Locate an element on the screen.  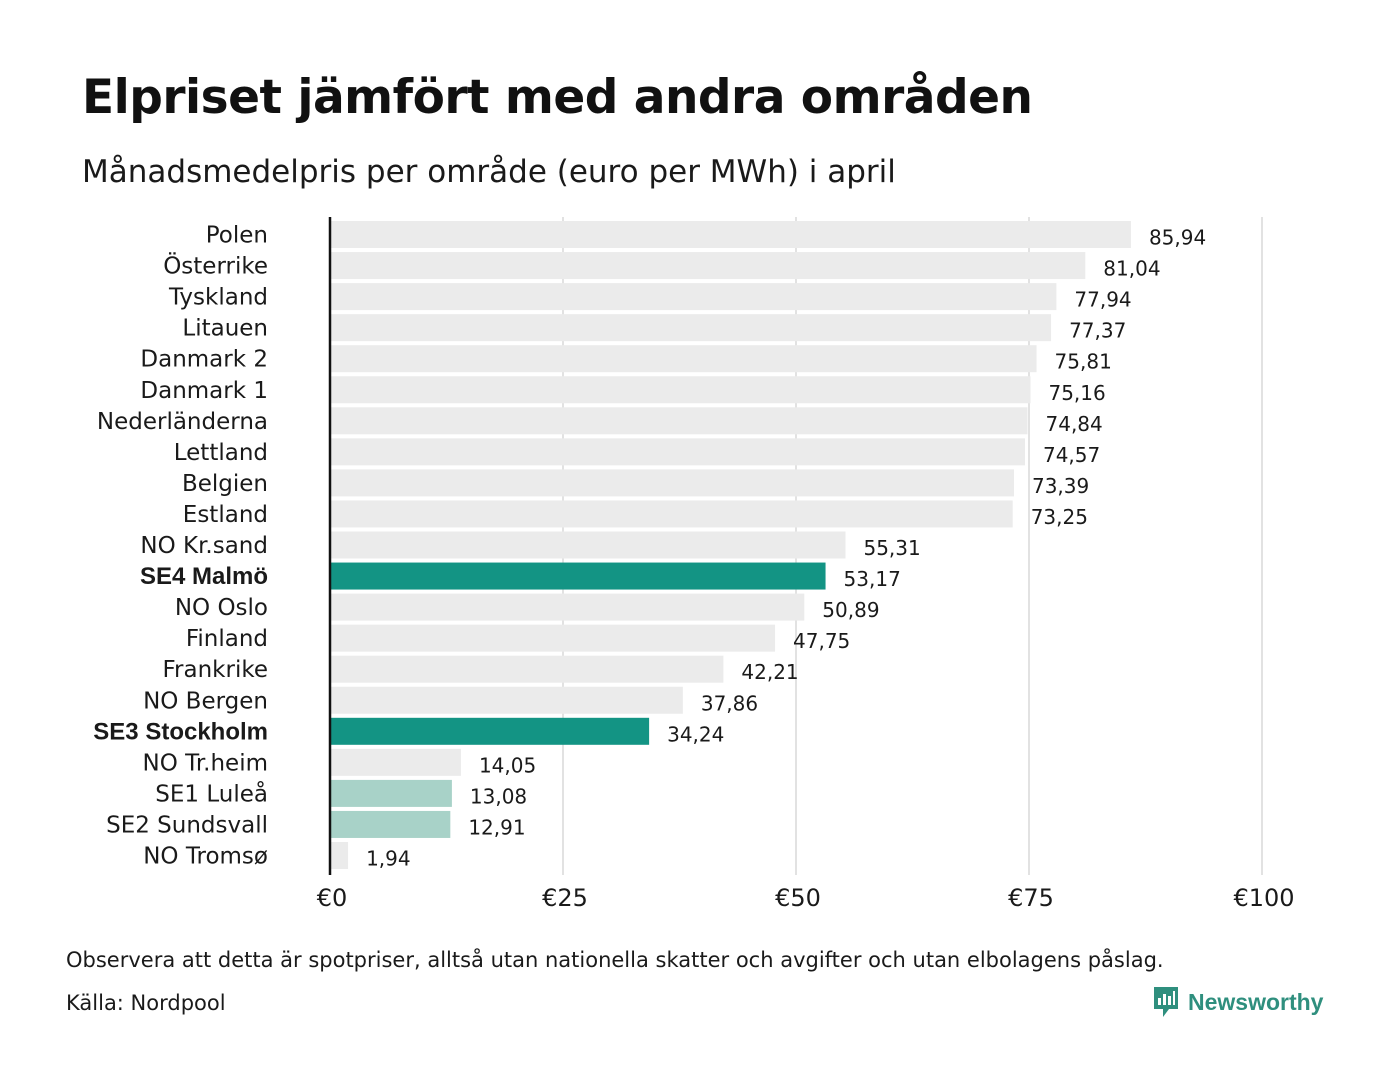
bar-no-kr-sand is located at coordinates (588, 545).